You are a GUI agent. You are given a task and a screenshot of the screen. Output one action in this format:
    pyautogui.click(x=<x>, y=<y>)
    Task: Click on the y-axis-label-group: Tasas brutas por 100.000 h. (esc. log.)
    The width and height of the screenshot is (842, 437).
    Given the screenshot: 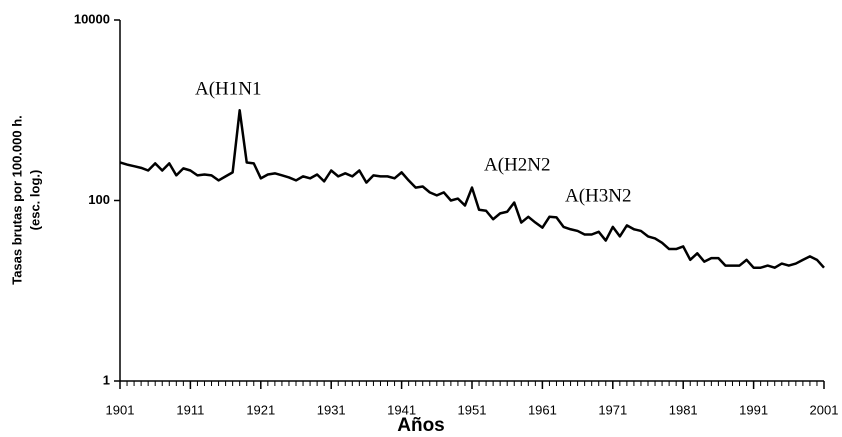 What is the action you would take?
    pyautogui.click(x=25, y=200)
    